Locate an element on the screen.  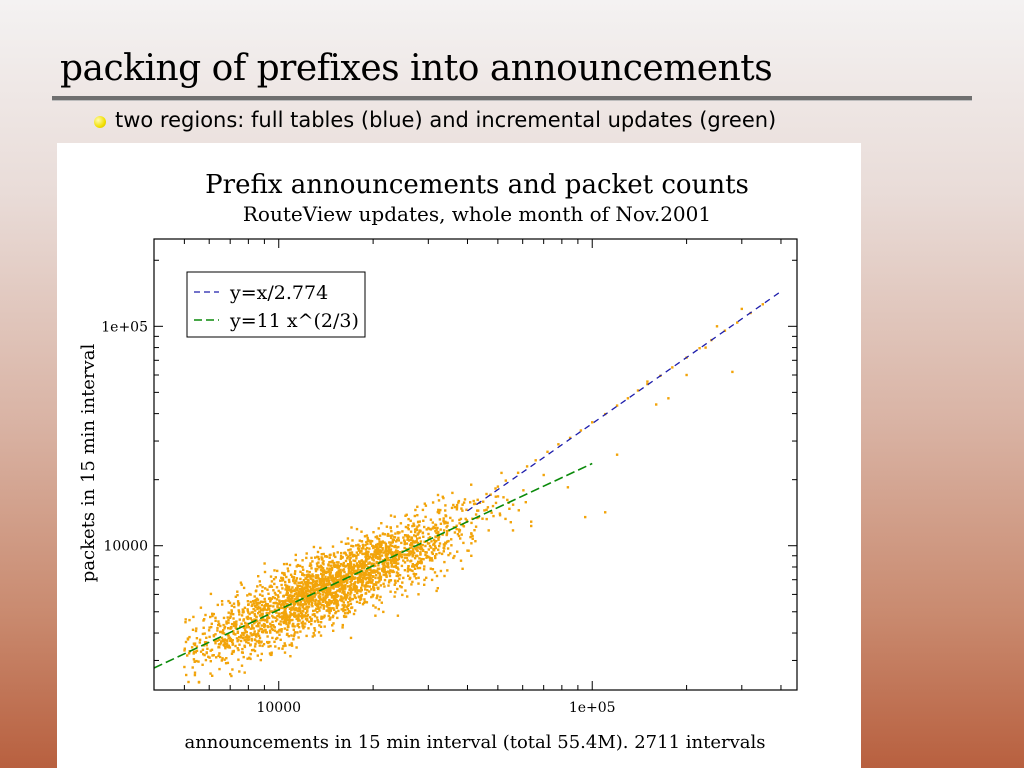
fit-line-blue is located at coordinates (624, 401).